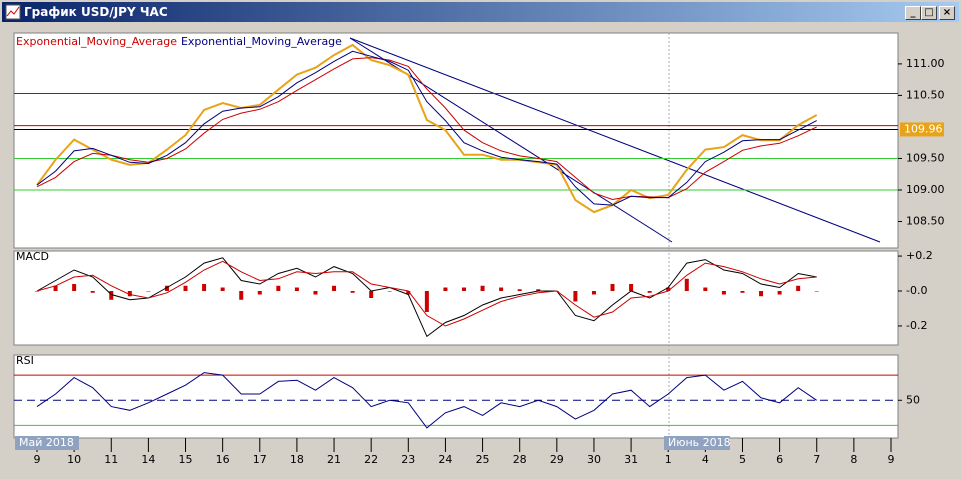 The height and width of the screenshot is (479, 961). I want to click on y-tick-label: 109.00, so click(925, 189).